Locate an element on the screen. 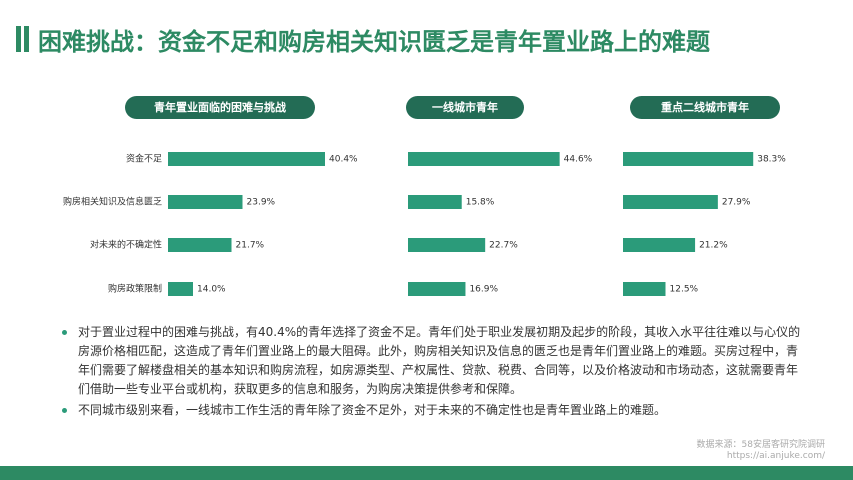 The image size is (853, 480). category-label: 对未来的不确定性 is located at coordinates (126, 245).